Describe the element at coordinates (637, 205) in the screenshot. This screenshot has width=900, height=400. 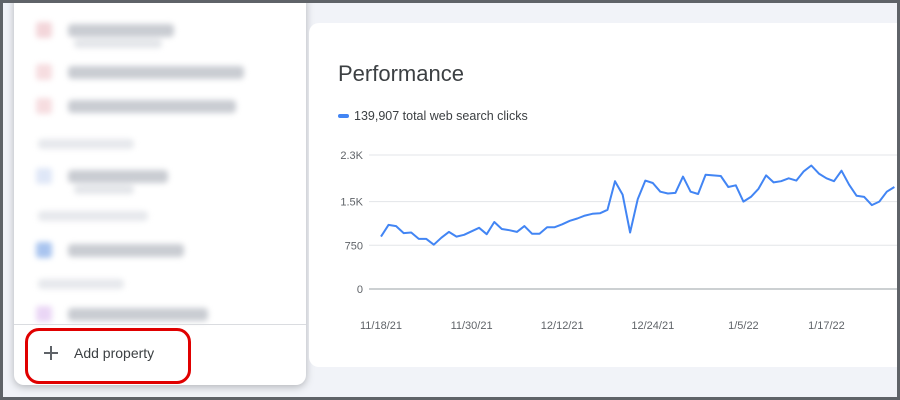
I see `series-line-clicks` at that location.